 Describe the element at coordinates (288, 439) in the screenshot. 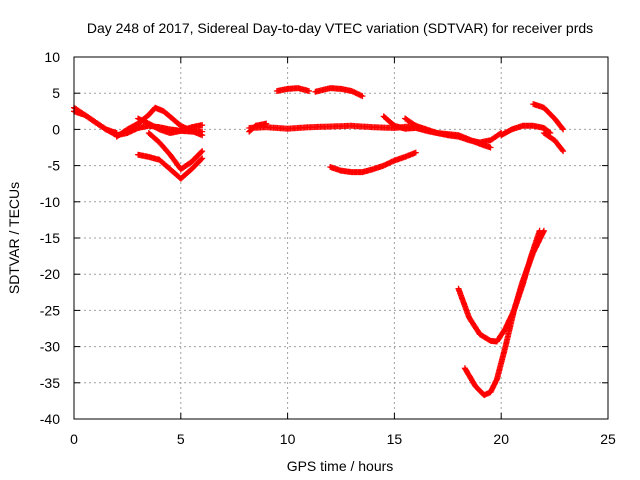

I see `x-tick-label: 10` at that location.